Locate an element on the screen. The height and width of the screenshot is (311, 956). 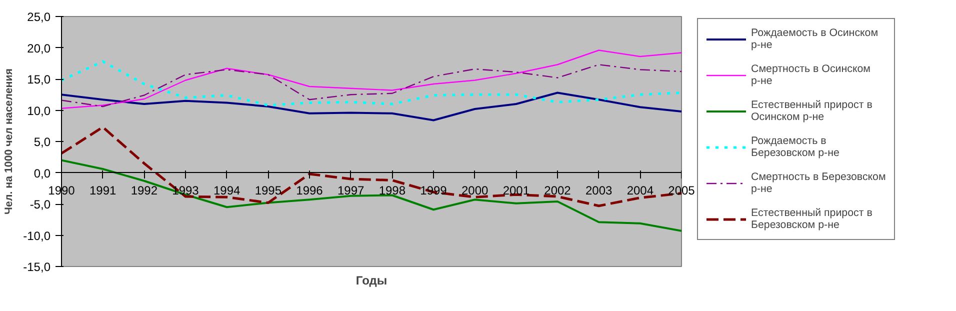
x-tick-label: 1997 is located at coordinates (351, 191).